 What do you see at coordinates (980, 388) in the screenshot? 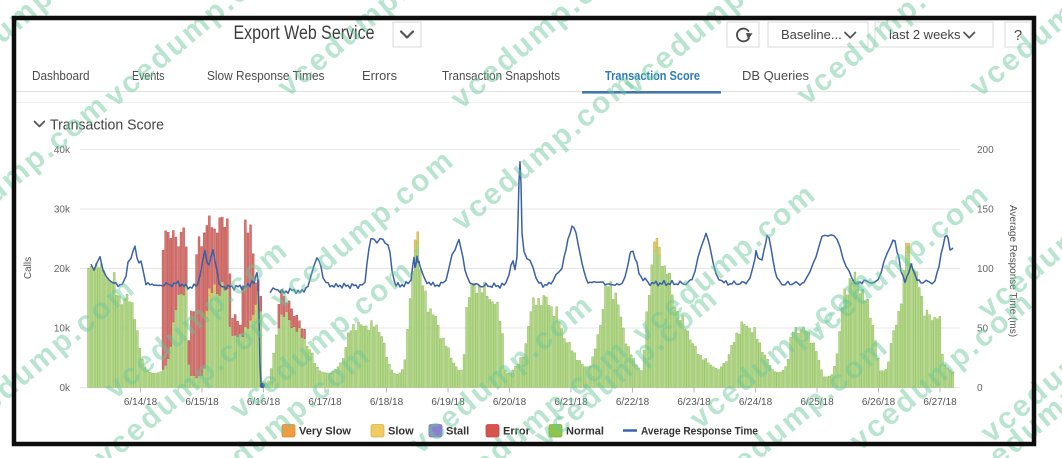
I see `svg-text: 0` at bounding box center [980, 388].